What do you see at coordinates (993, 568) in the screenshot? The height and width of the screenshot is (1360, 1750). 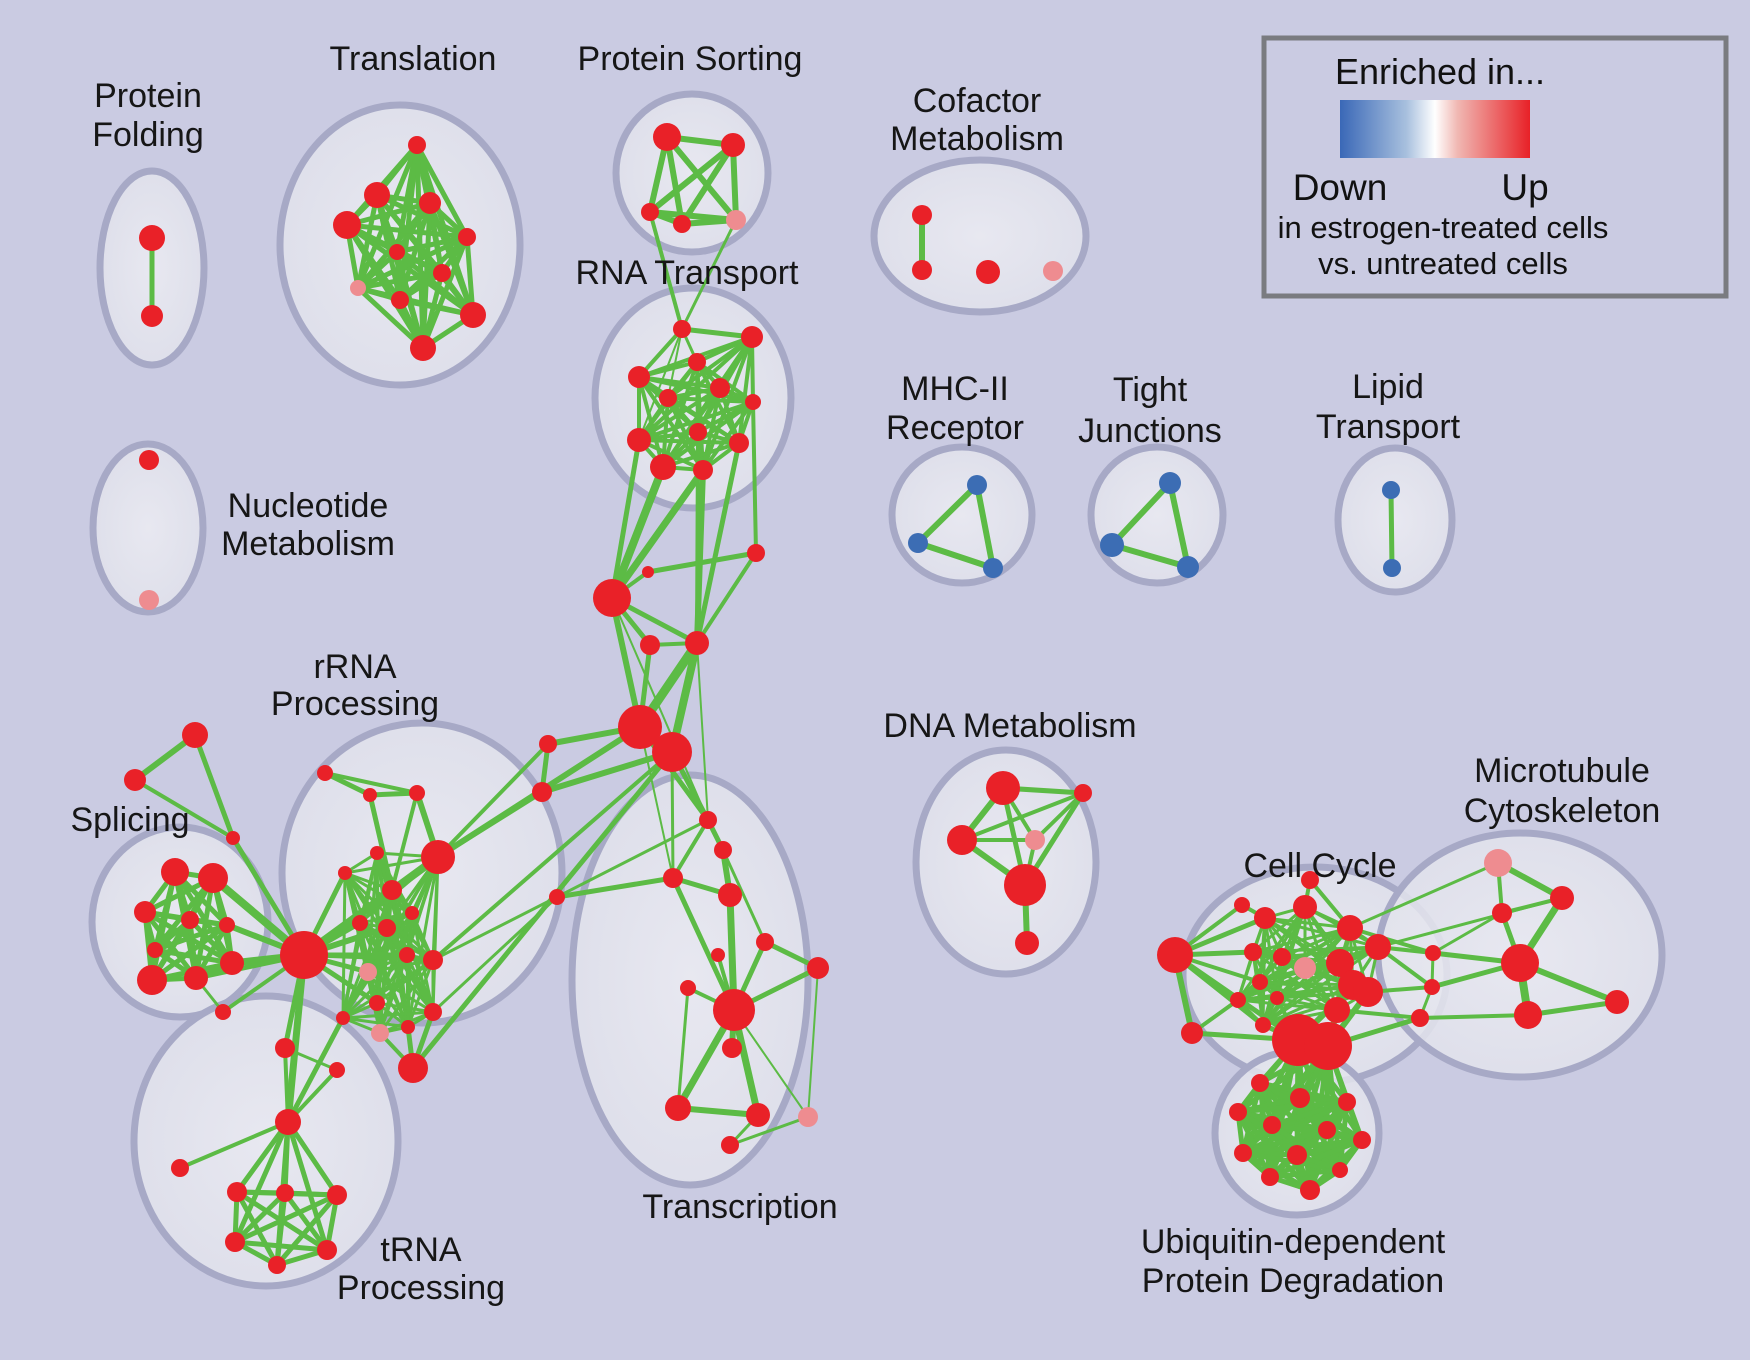 I see `node-mh3-blue` at bounding box center [993, 568].